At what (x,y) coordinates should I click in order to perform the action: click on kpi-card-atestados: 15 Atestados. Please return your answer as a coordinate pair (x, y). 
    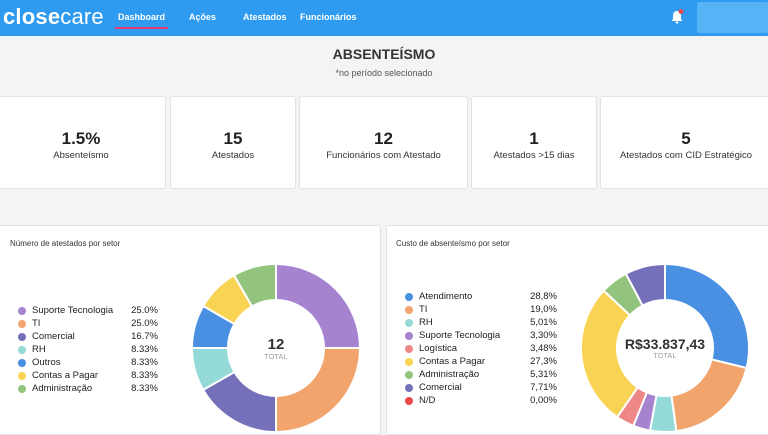
    Looking at the image, I should click on (233, 142).